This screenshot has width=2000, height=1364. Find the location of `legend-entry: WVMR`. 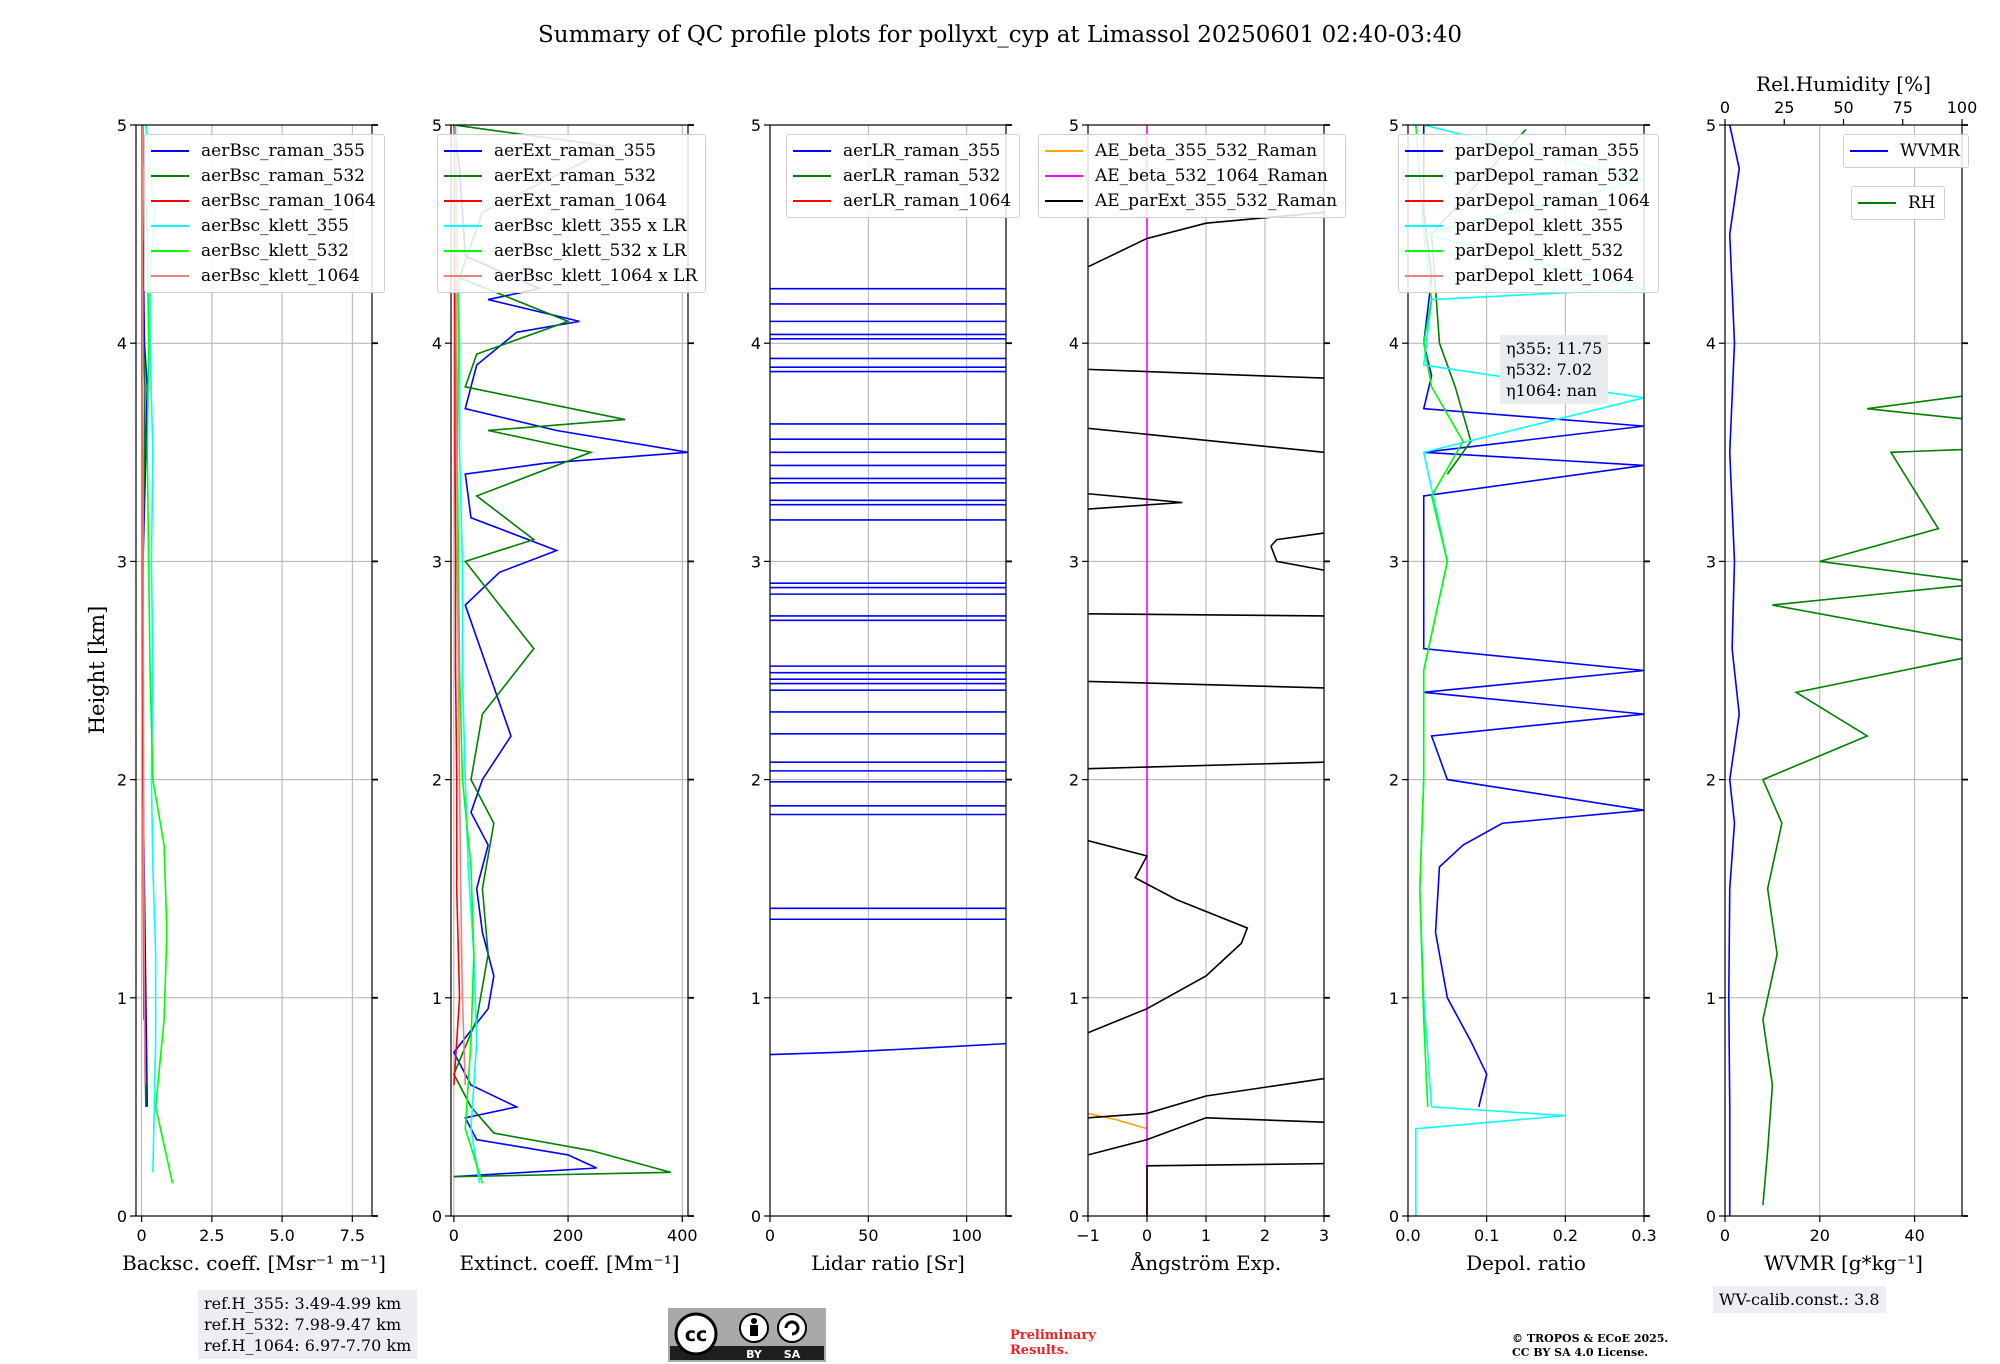

legend-entry: WVMR is located at coordinates (1905, 150).